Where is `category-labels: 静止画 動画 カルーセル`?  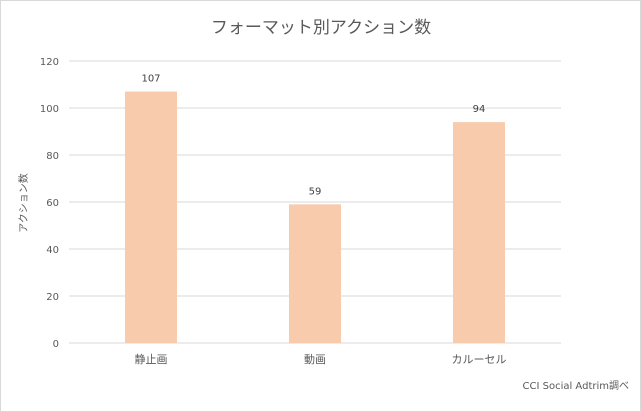
category-labels: 静止画 動画 カルーセル is located at coordinates (321, 359).